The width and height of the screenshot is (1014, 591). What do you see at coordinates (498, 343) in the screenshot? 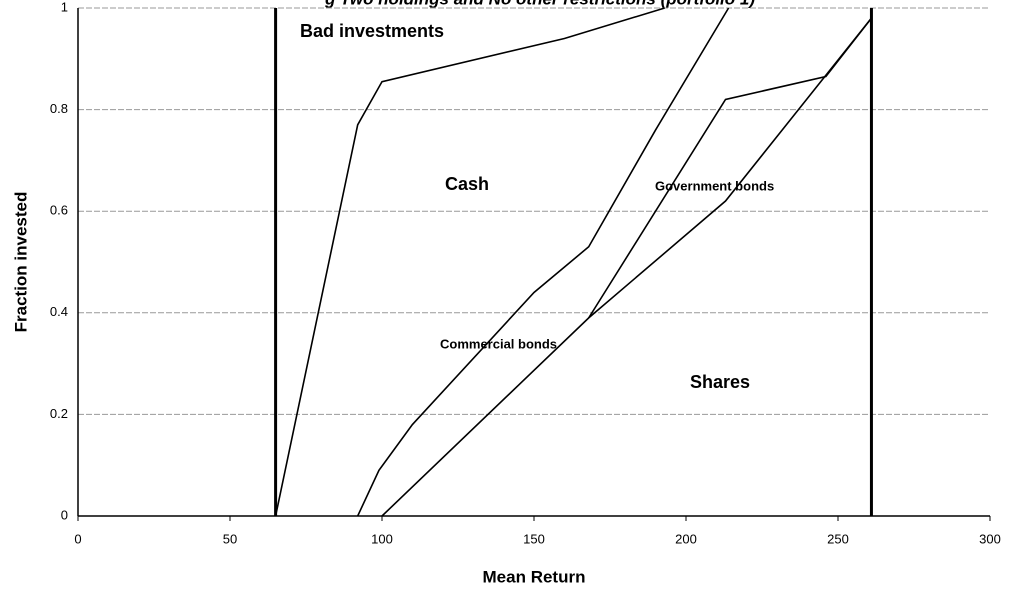
I see `region-label: Commercial bonds` at bounding box center [498, 343].